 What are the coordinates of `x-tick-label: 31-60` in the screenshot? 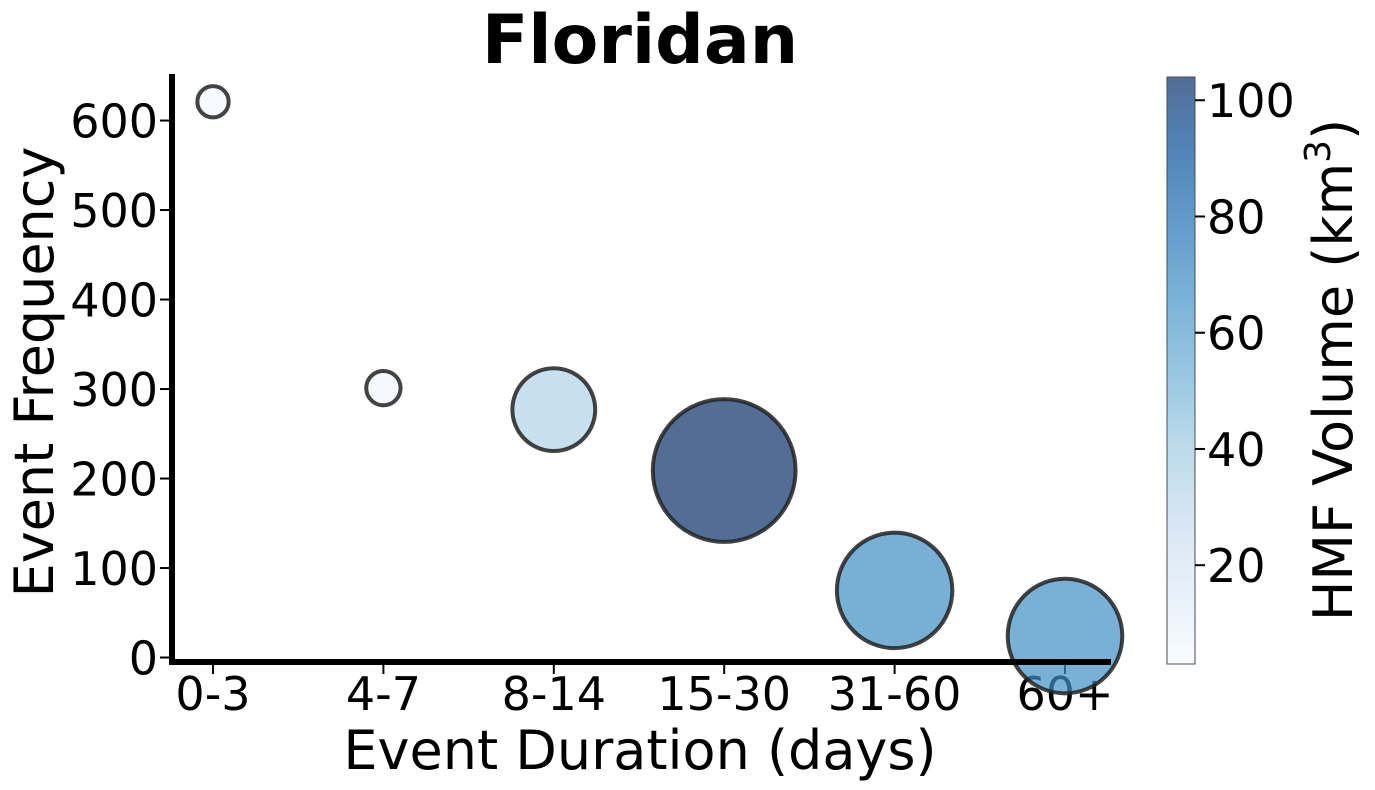 It's located at (895, 694).